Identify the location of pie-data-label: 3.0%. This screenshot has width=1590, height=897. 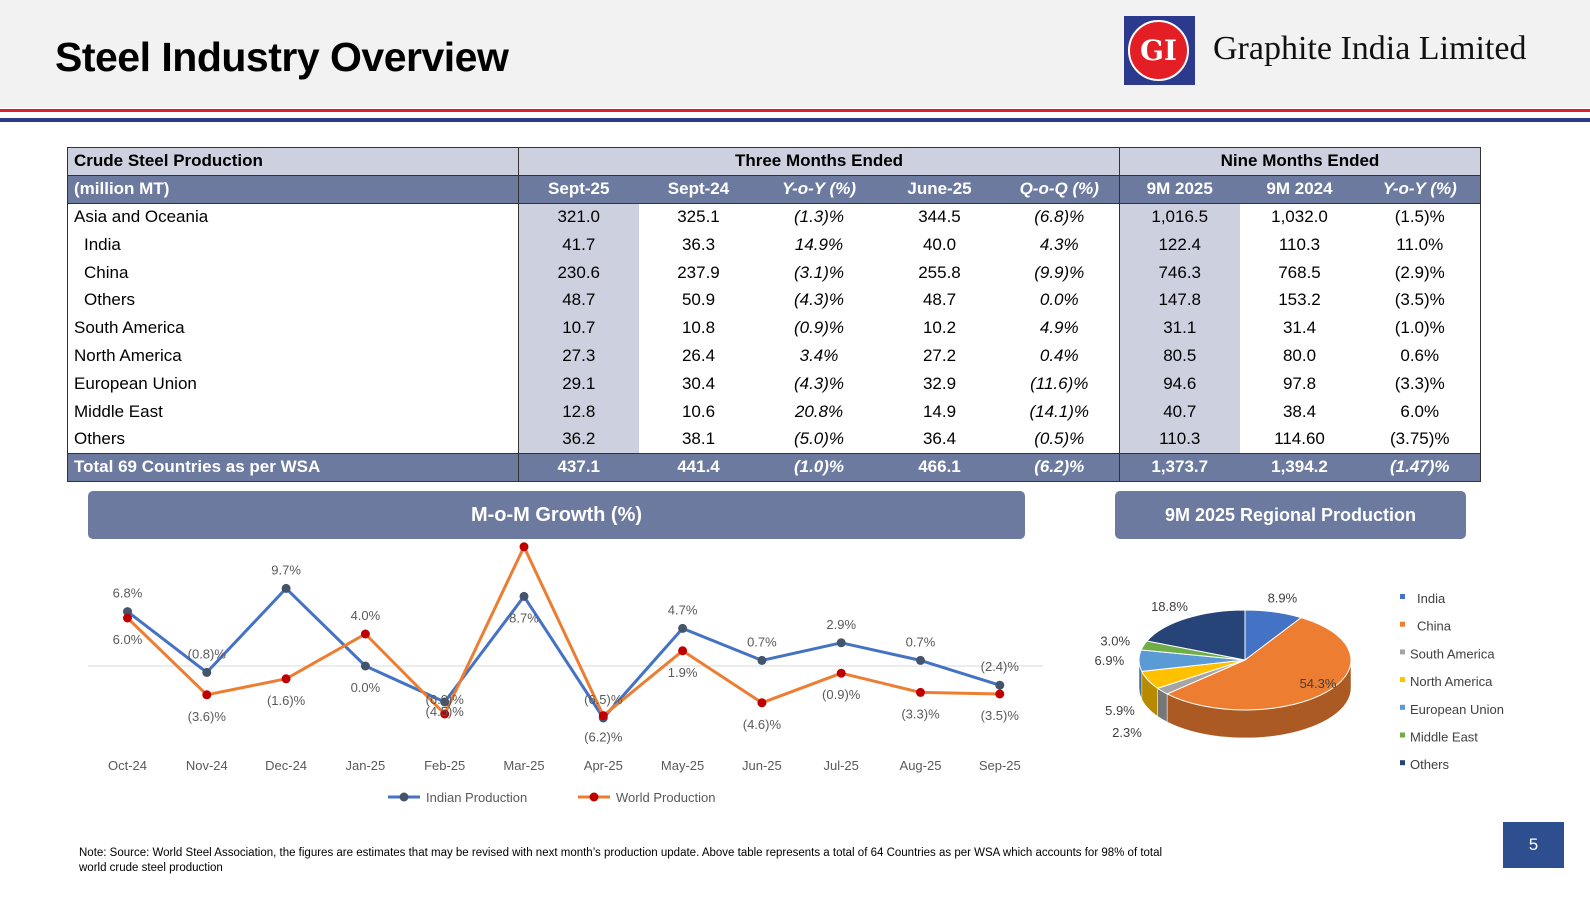
(1115, 640).